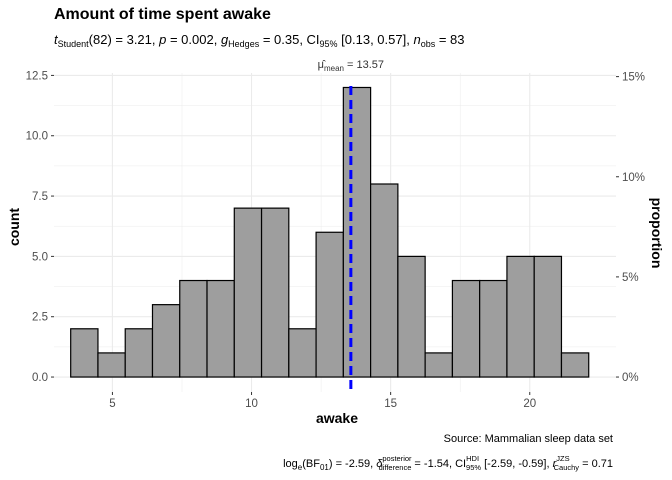 The width and height of the screenshot is (672, 480). I want to click on r-value: = 0.71, so click(596, 464).